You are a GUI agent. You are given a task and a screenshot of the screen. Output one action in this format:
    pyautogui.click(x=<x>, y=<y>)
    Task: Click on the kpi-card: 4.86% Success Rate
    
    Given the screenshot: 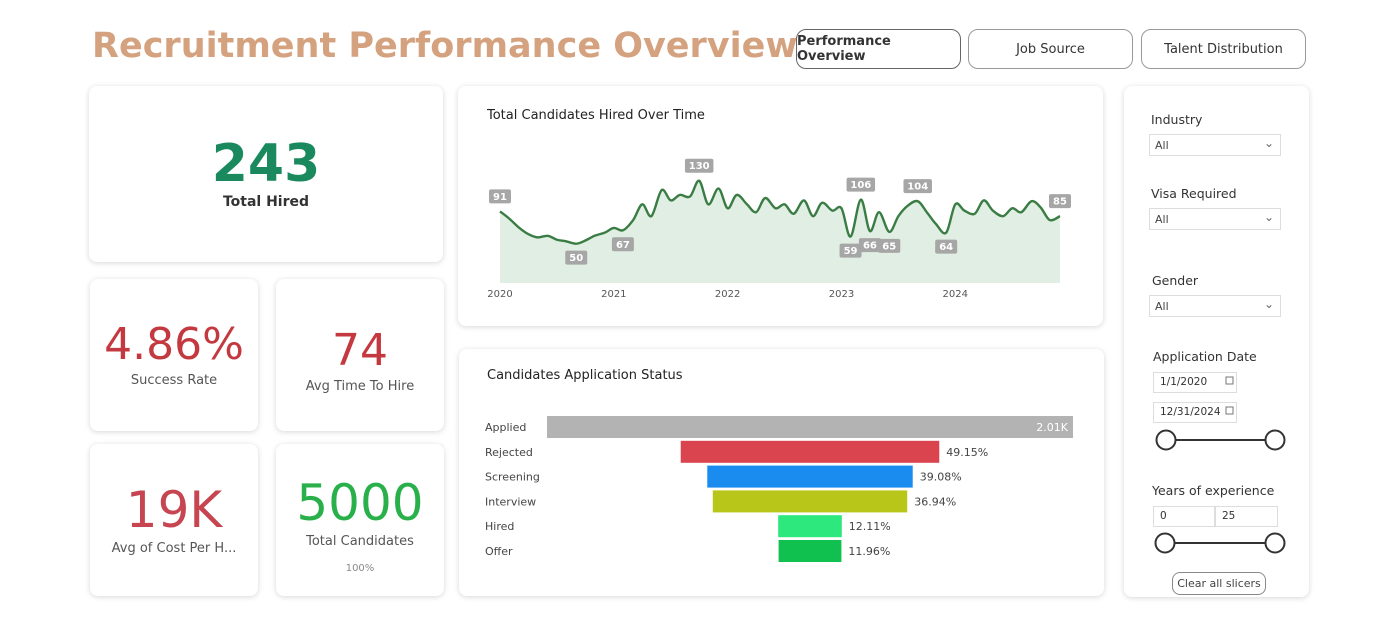 What is the action you would take?
    pyautogui.click(x=174, y=355)
    